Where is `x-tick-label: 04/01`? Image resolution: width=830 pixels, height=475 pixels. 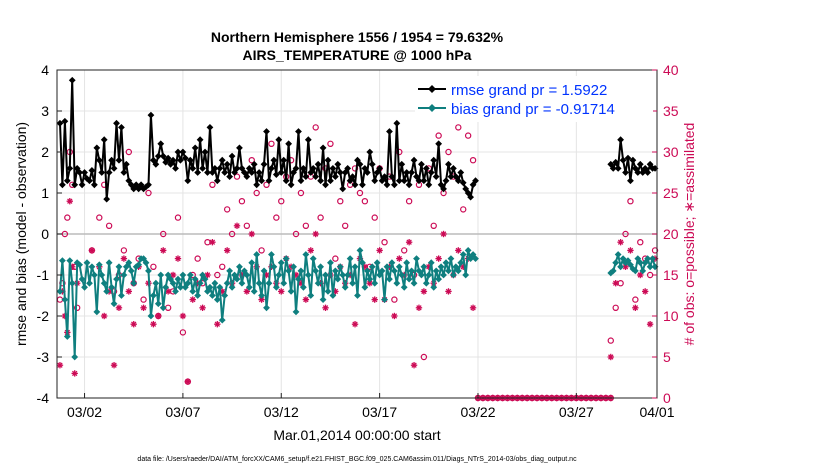 x-tick-label: 04/01 is located at coordinates (656, 412).